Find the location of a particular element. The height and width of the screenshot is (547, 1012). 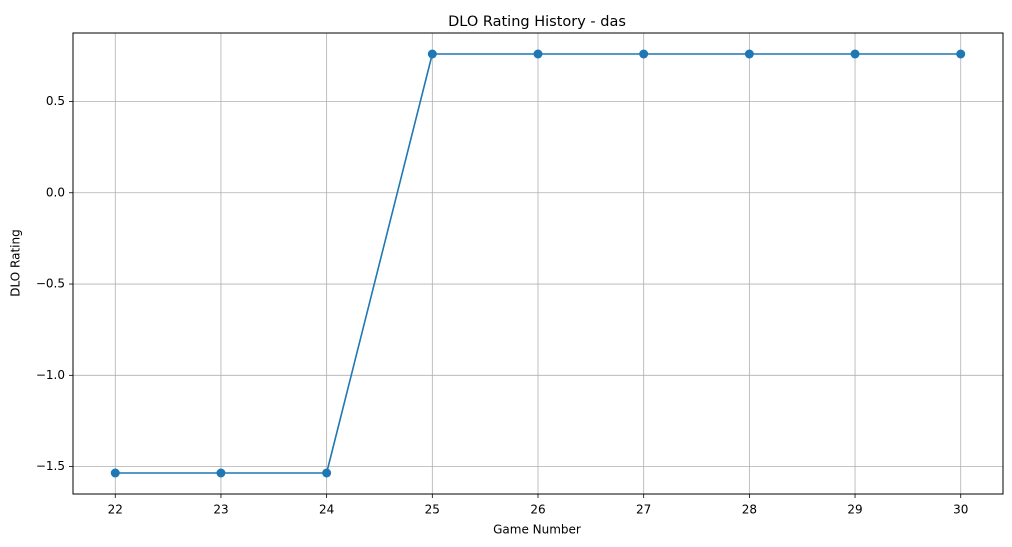

x-tick-label: 24 is located at coordinates (326, 510).